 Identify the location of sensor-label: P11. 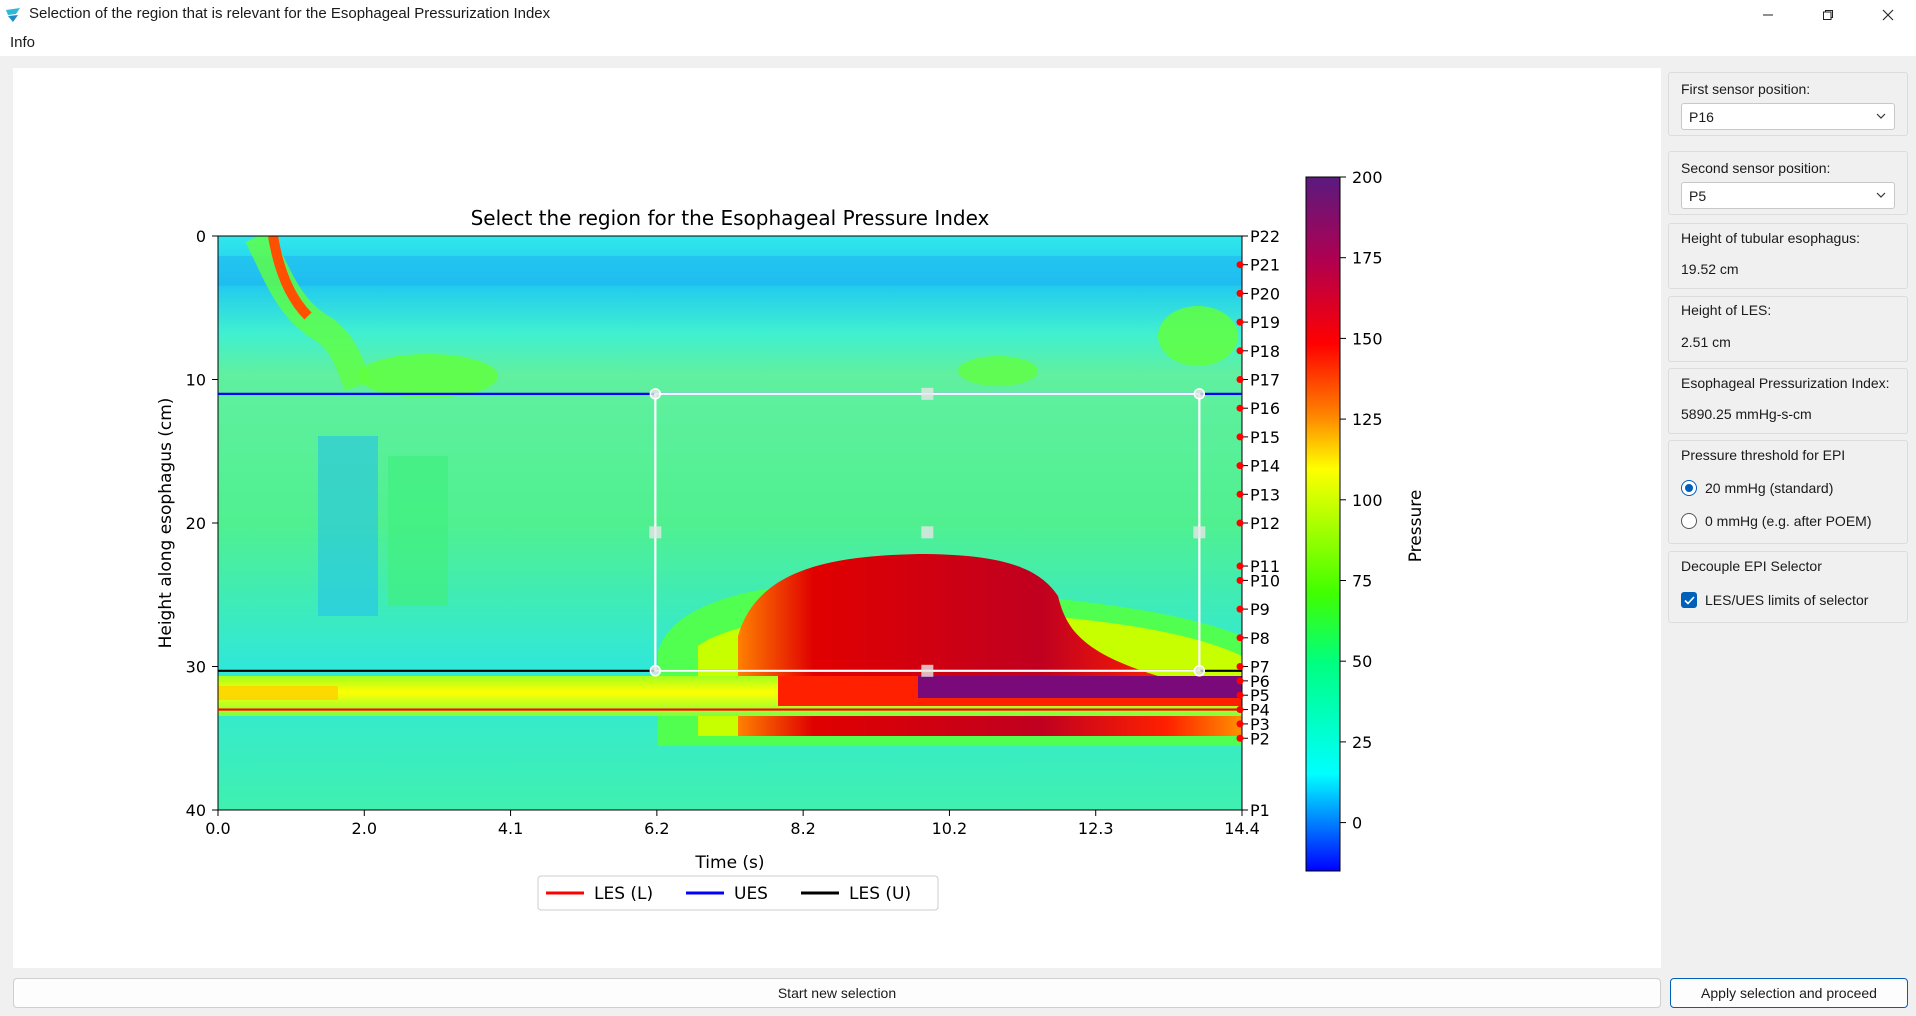
(1265, 566).